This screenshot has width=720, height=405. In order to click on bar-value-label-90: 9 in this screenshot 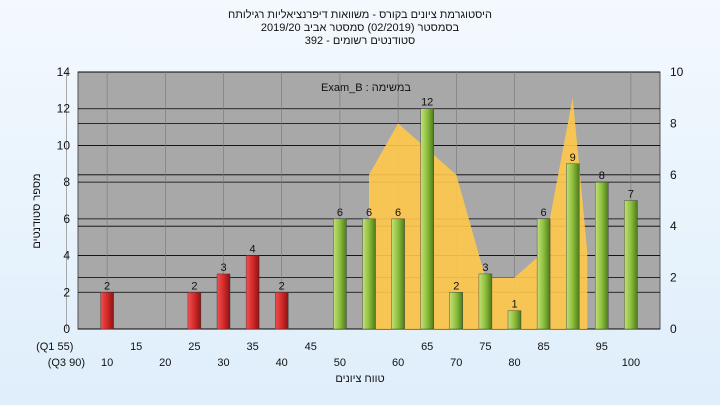, I will do `click(573, 158)`.